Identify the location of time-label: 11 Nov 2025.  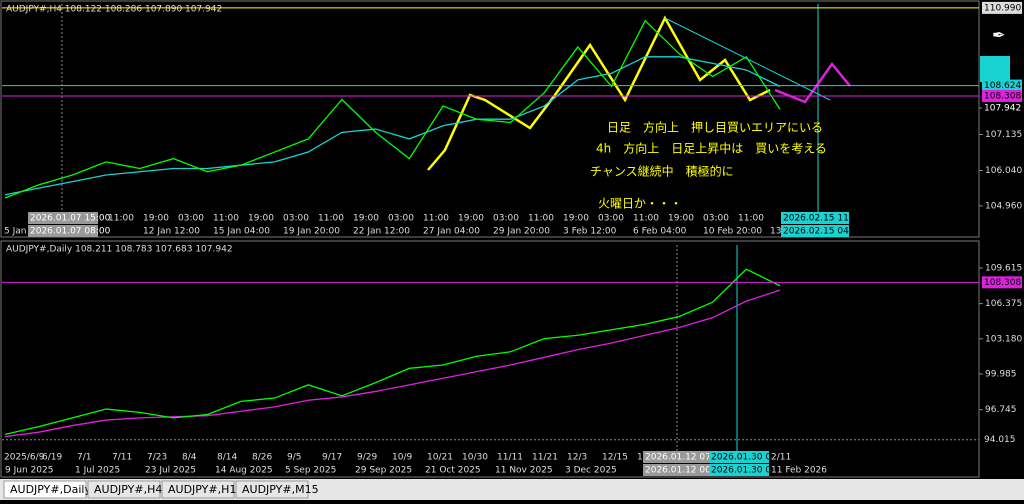
(524, 471).